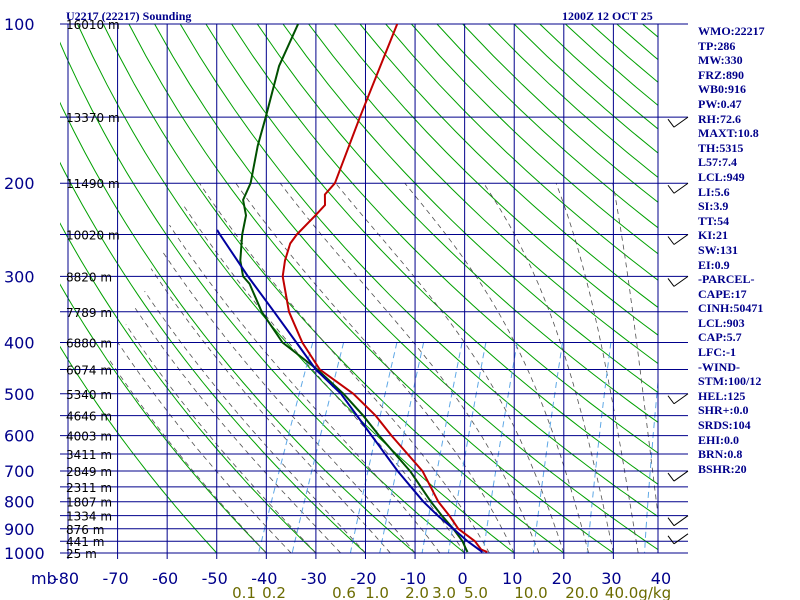  What do you see at coordinates (344, 592) in the screenshot?
I see `mixing-ratio-label: 0.6` at bounding box center [344, 592].